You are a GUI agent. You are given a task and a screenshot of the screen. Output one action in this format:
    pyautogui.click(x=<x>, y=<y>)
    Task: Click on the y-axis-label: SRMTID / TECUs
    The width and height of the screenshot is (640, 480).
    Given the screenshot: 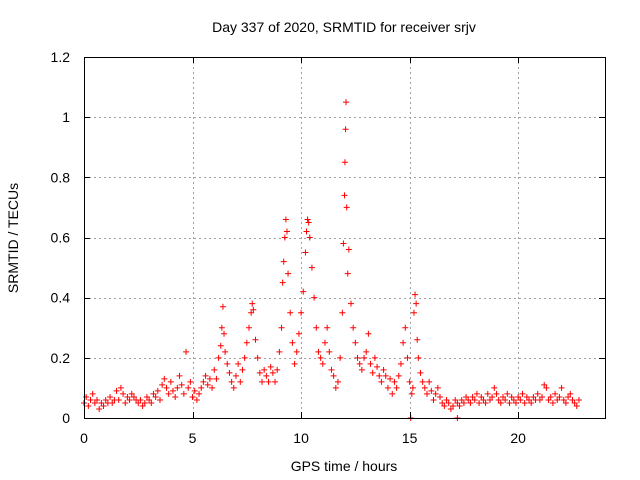 What is the action you would take?
    pyautogui.click(x=13, y=238)
    